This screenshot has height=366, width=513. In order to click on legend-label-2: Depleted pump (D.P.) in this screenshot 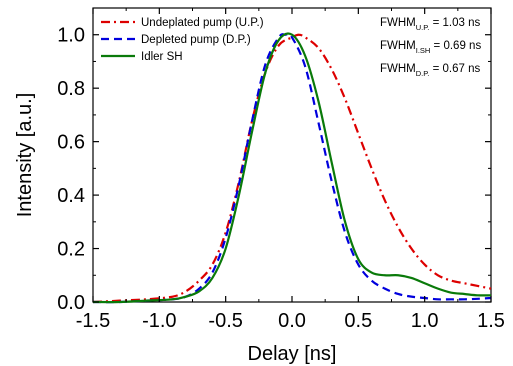, I will do `click(196, 40)`.